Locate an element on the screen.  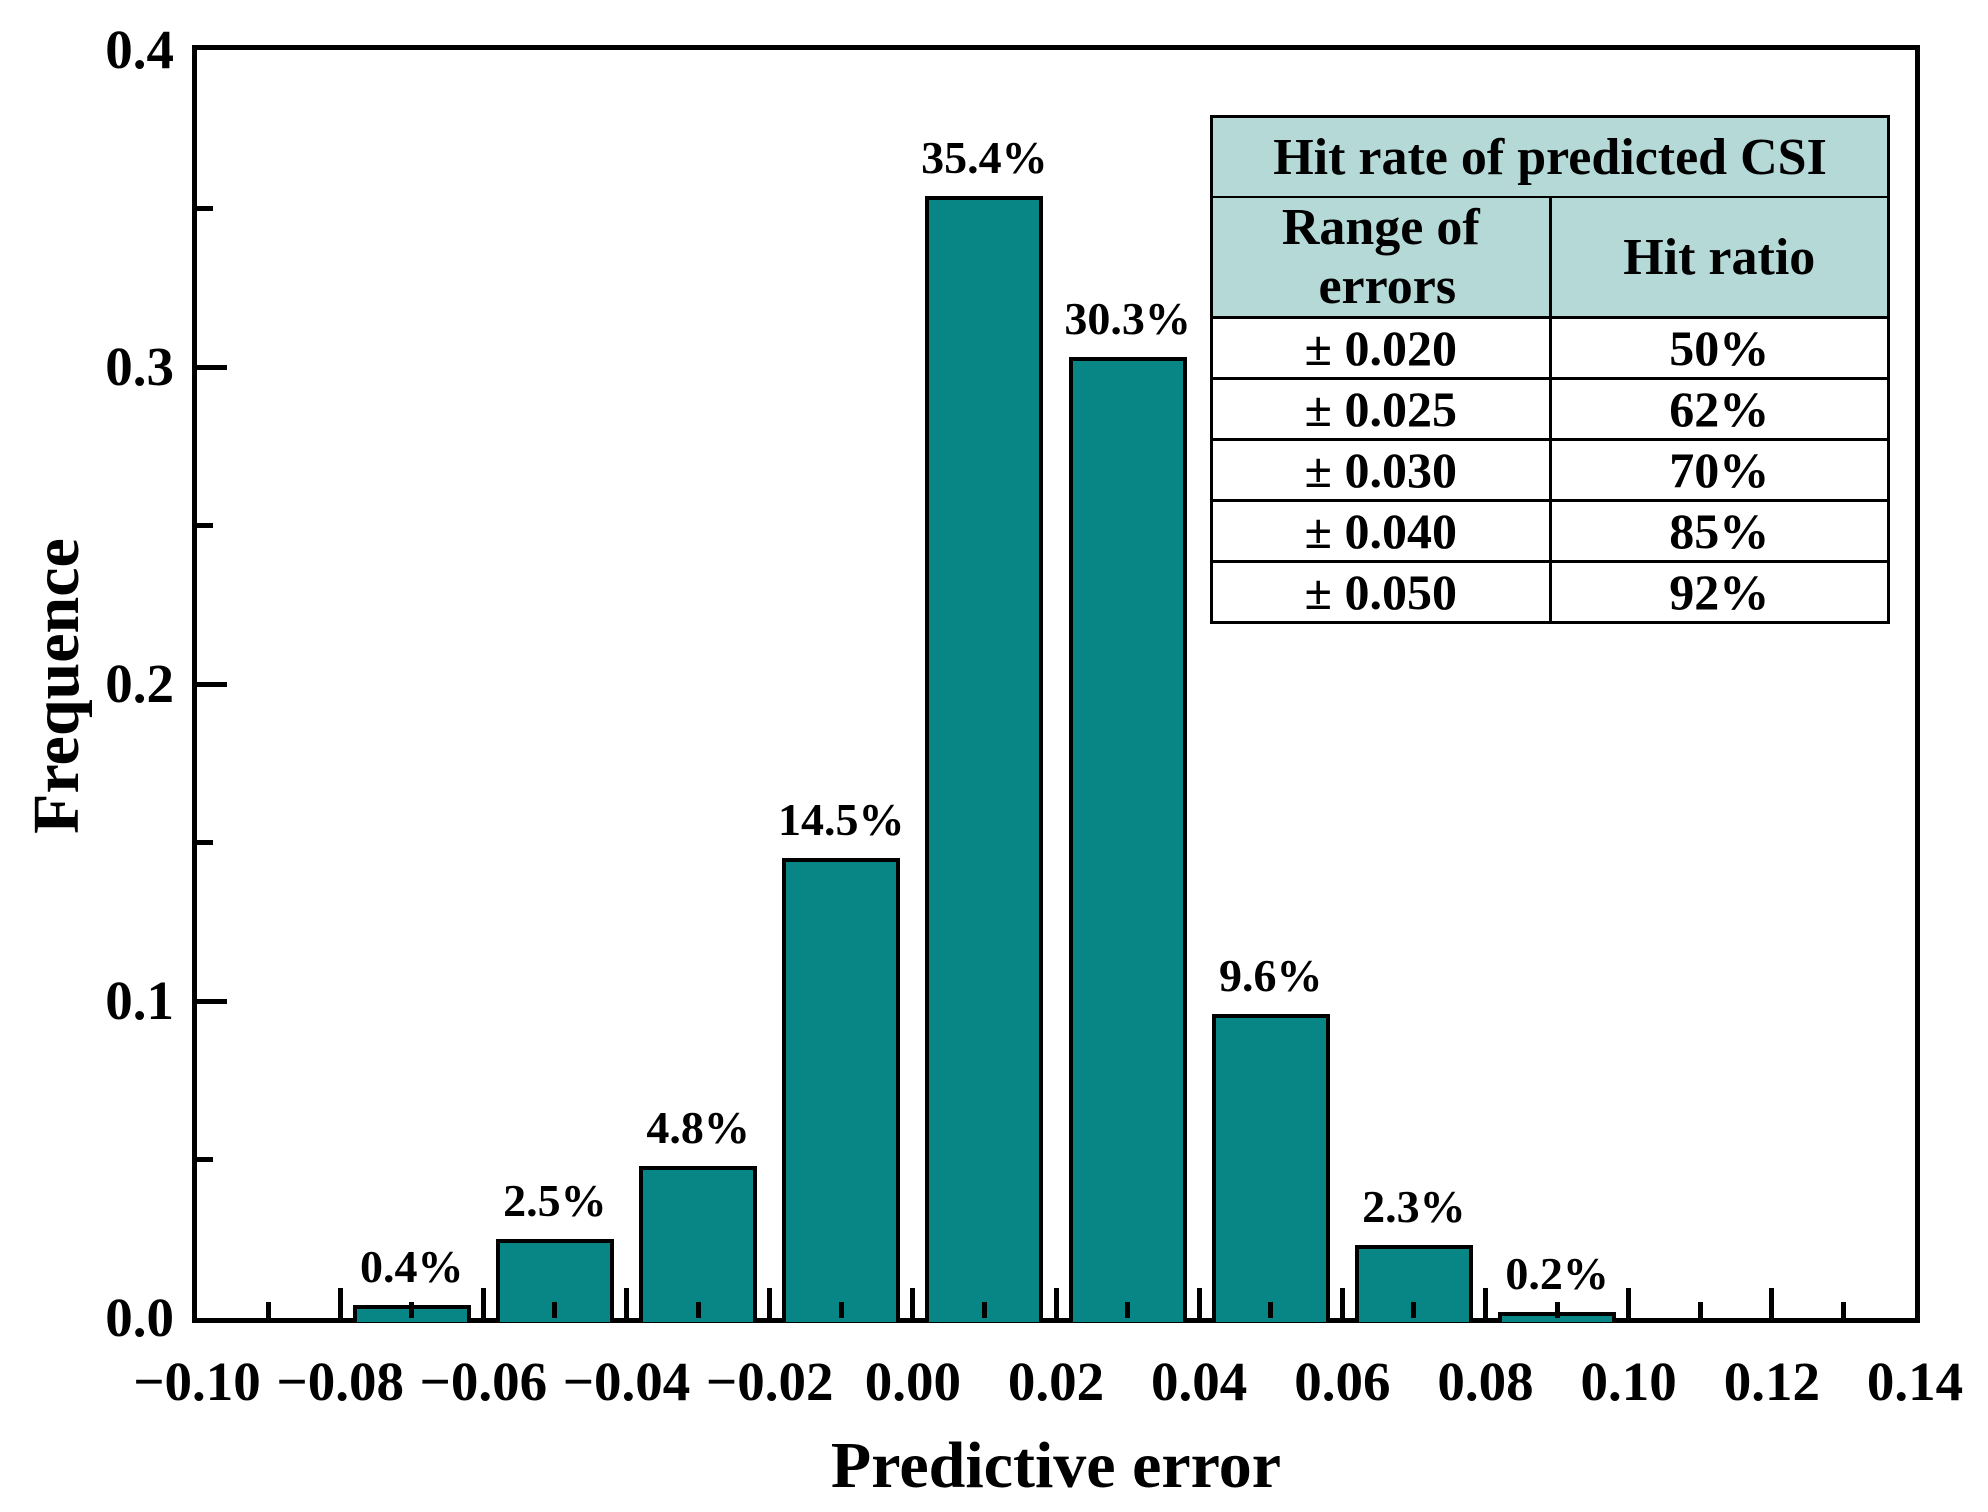
hit-ratio-cell: 50% is located at coordinates (1719, 348).